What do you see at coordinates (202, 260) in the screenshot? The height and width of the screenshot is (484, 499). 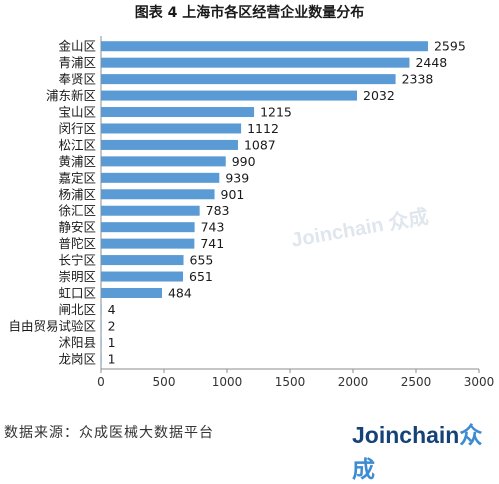 I see `data-label: 655` at bounding box center [202, 260].